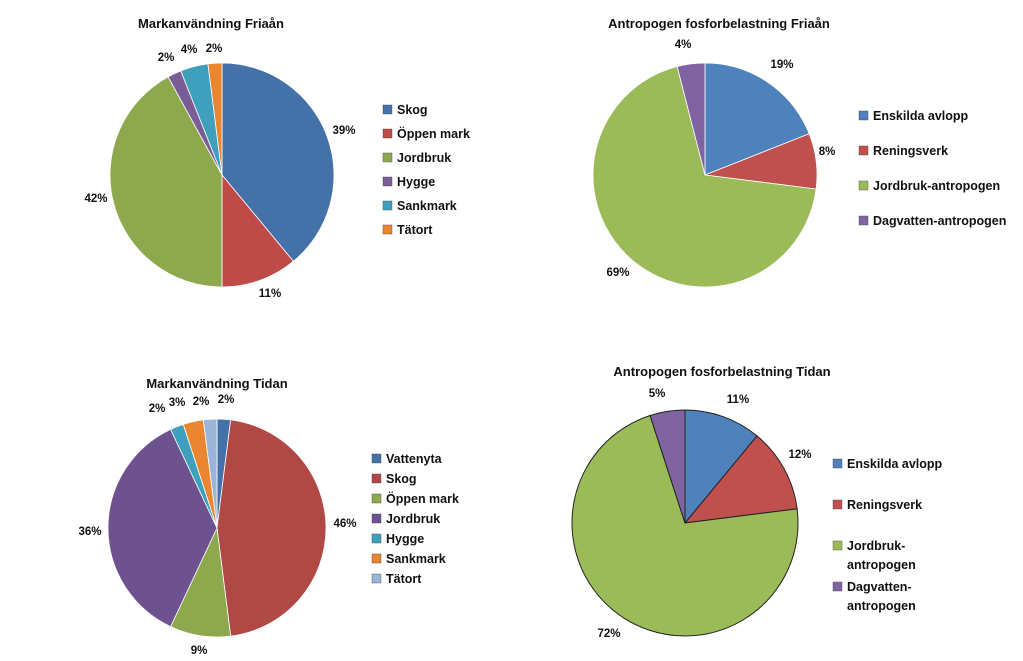 The height and width of the screenshot is (661, 1023). Describe the element at coordinates (799, 455) in the screenshot. I see `data-label: 12%` at that location.